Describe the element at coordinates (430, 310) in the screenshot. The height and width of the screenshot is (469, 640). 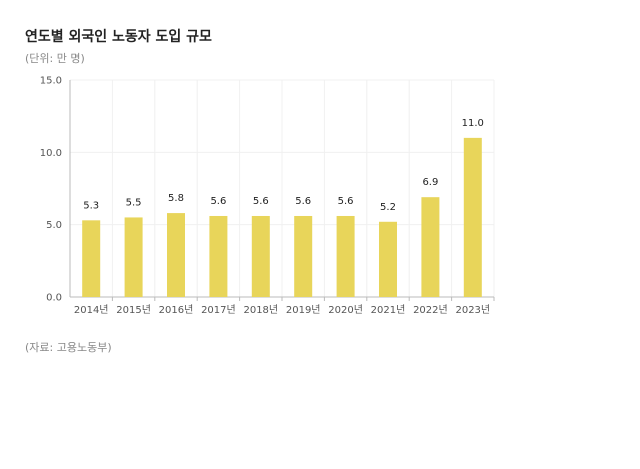
I see `x-tick-label: 2022년` at that location.